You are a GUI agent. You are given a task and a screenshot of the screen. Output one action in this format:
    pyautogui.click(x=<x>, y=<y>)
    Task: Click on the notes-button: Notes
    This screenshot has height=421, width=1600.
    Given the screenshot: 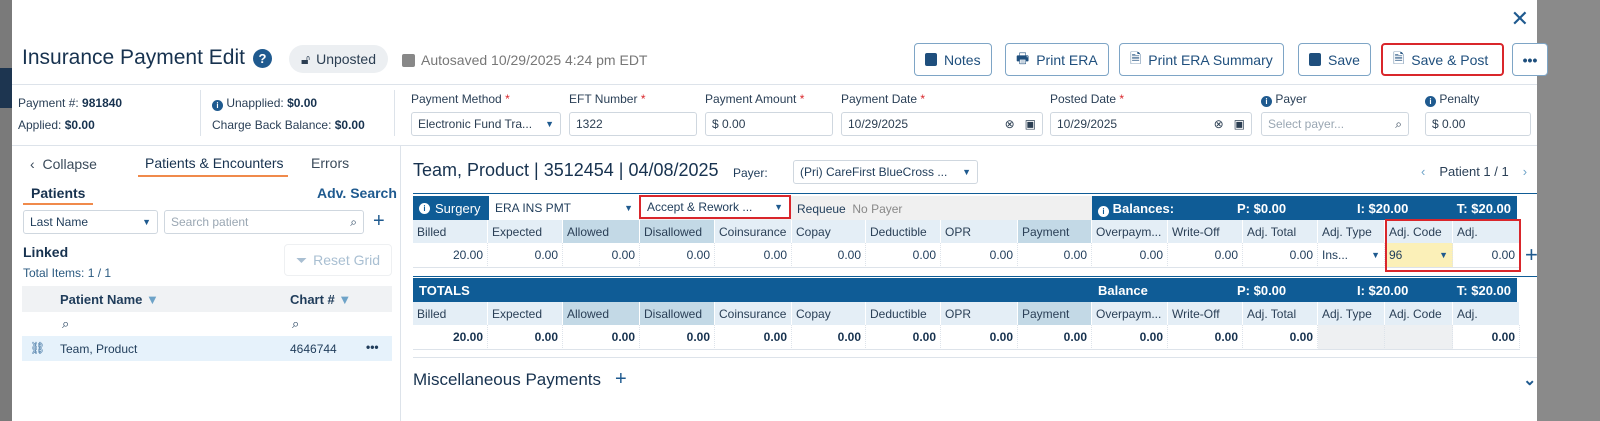 What is the action you would take?
    pyautogui.click(x=953, y=59)
    